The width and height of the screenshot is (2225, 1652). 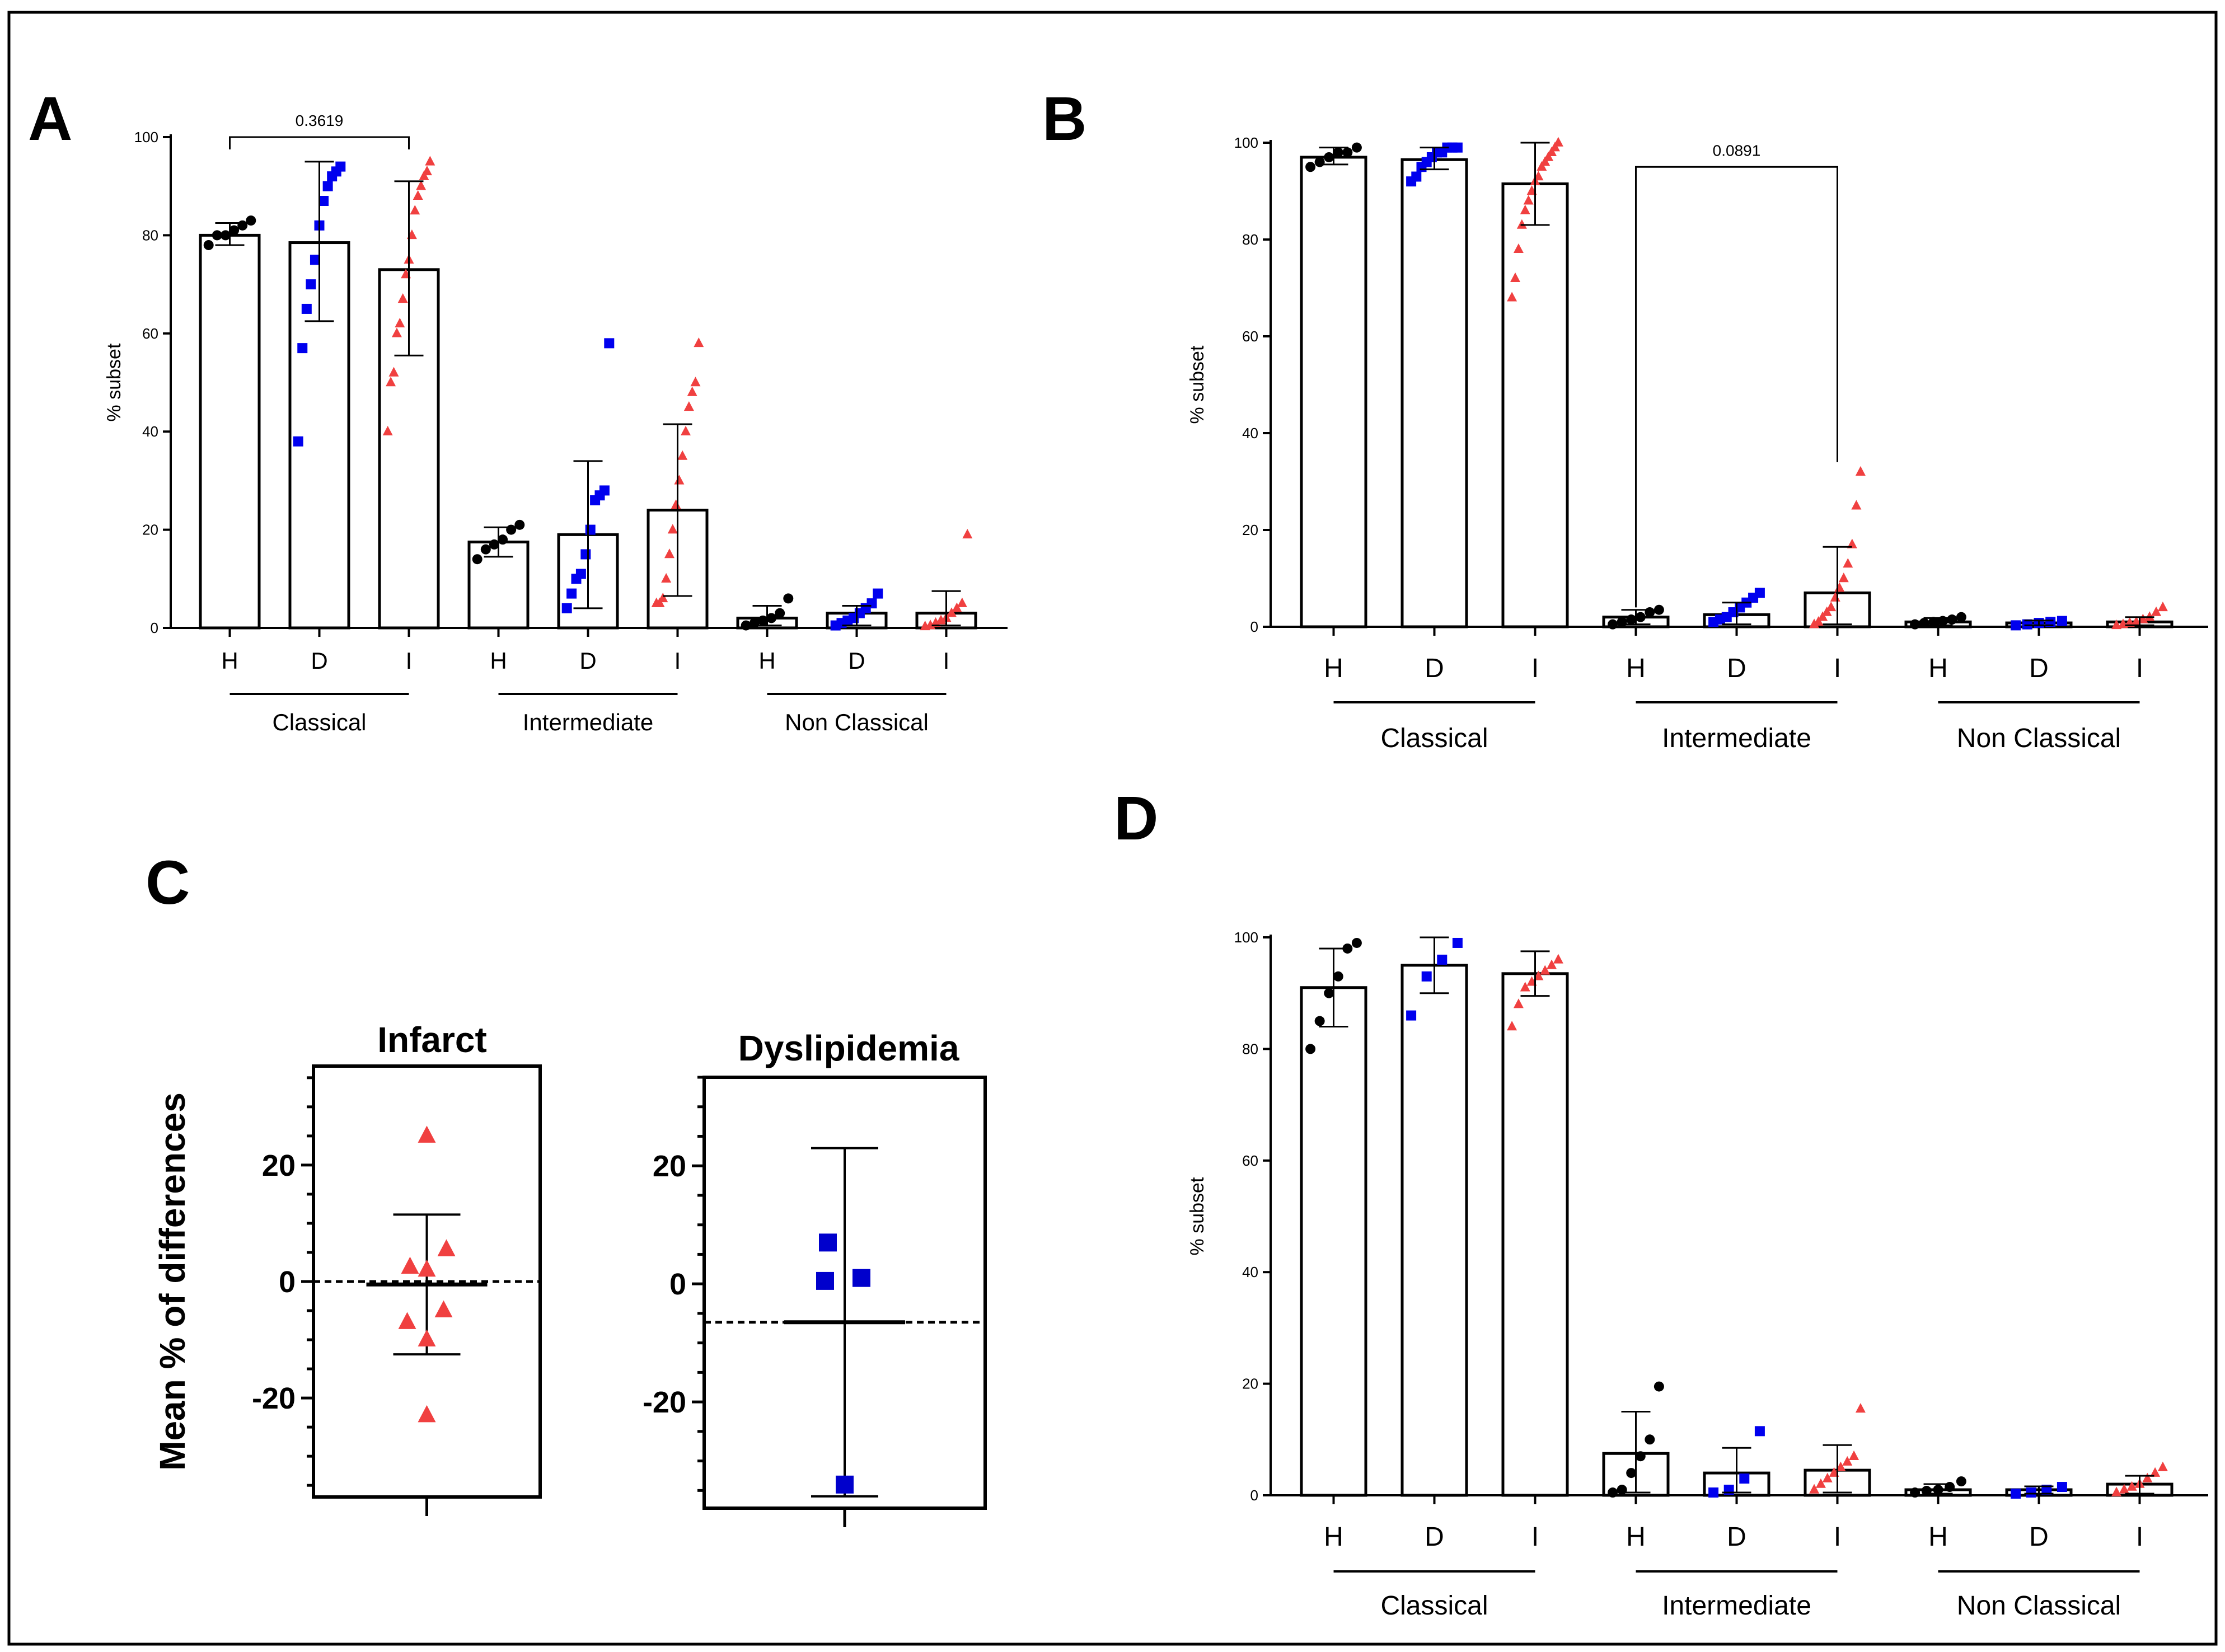 I want to click on y-tick-label: 100, so click(x=1246, y=937).